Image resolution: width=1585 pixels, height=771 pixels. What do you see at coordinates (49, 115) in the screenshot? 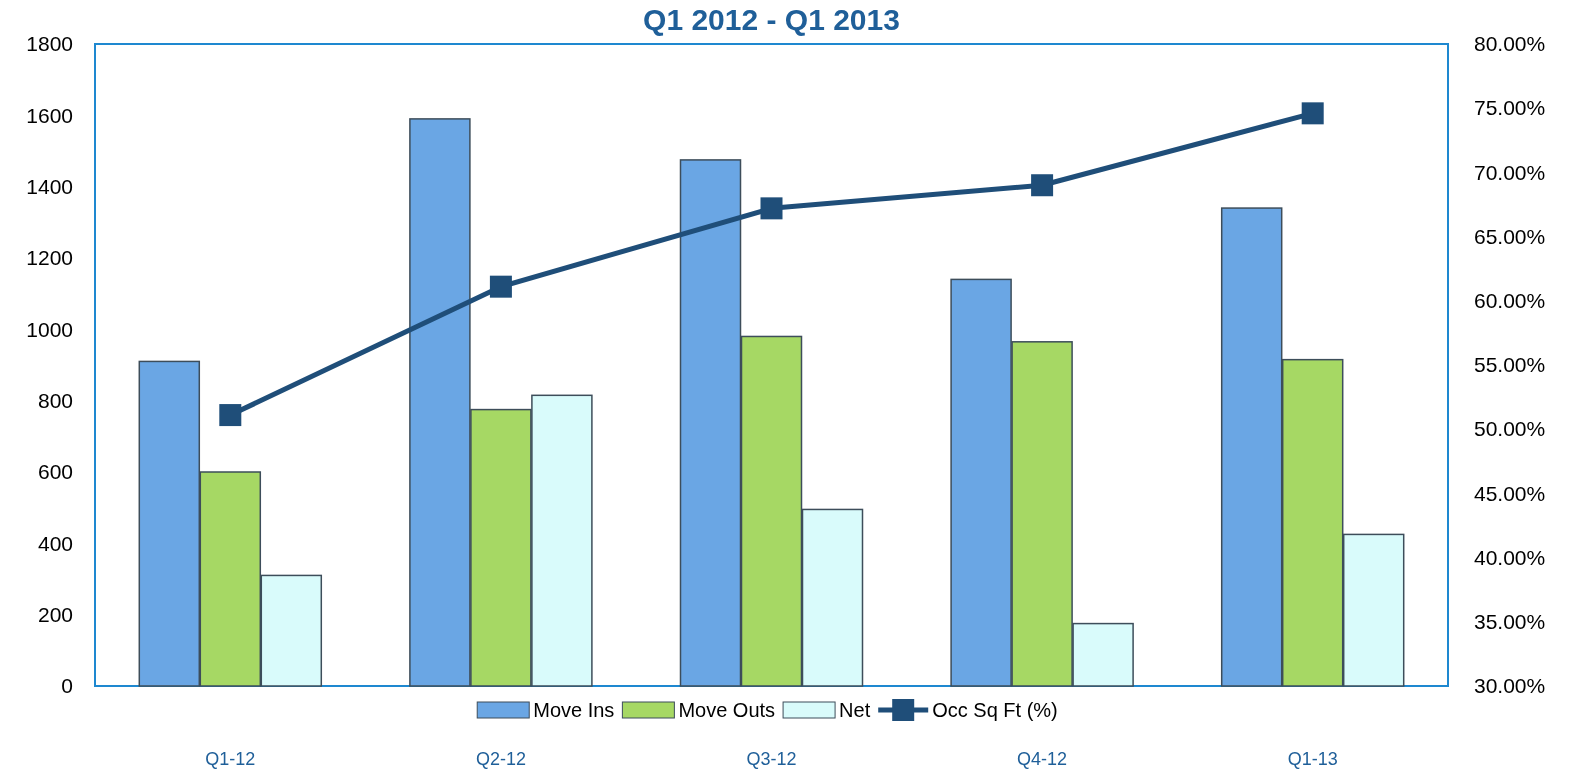
I see `y-tick-label: 1600` at bounding box center [49, 115].